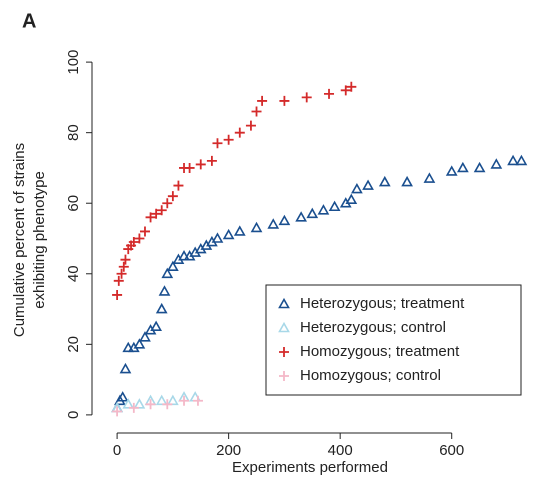 This screenshot has height=480, width=538. Describe the element at coordinates (451, 450) in the screenshot. I see `x-tick-label: 600` at that location.